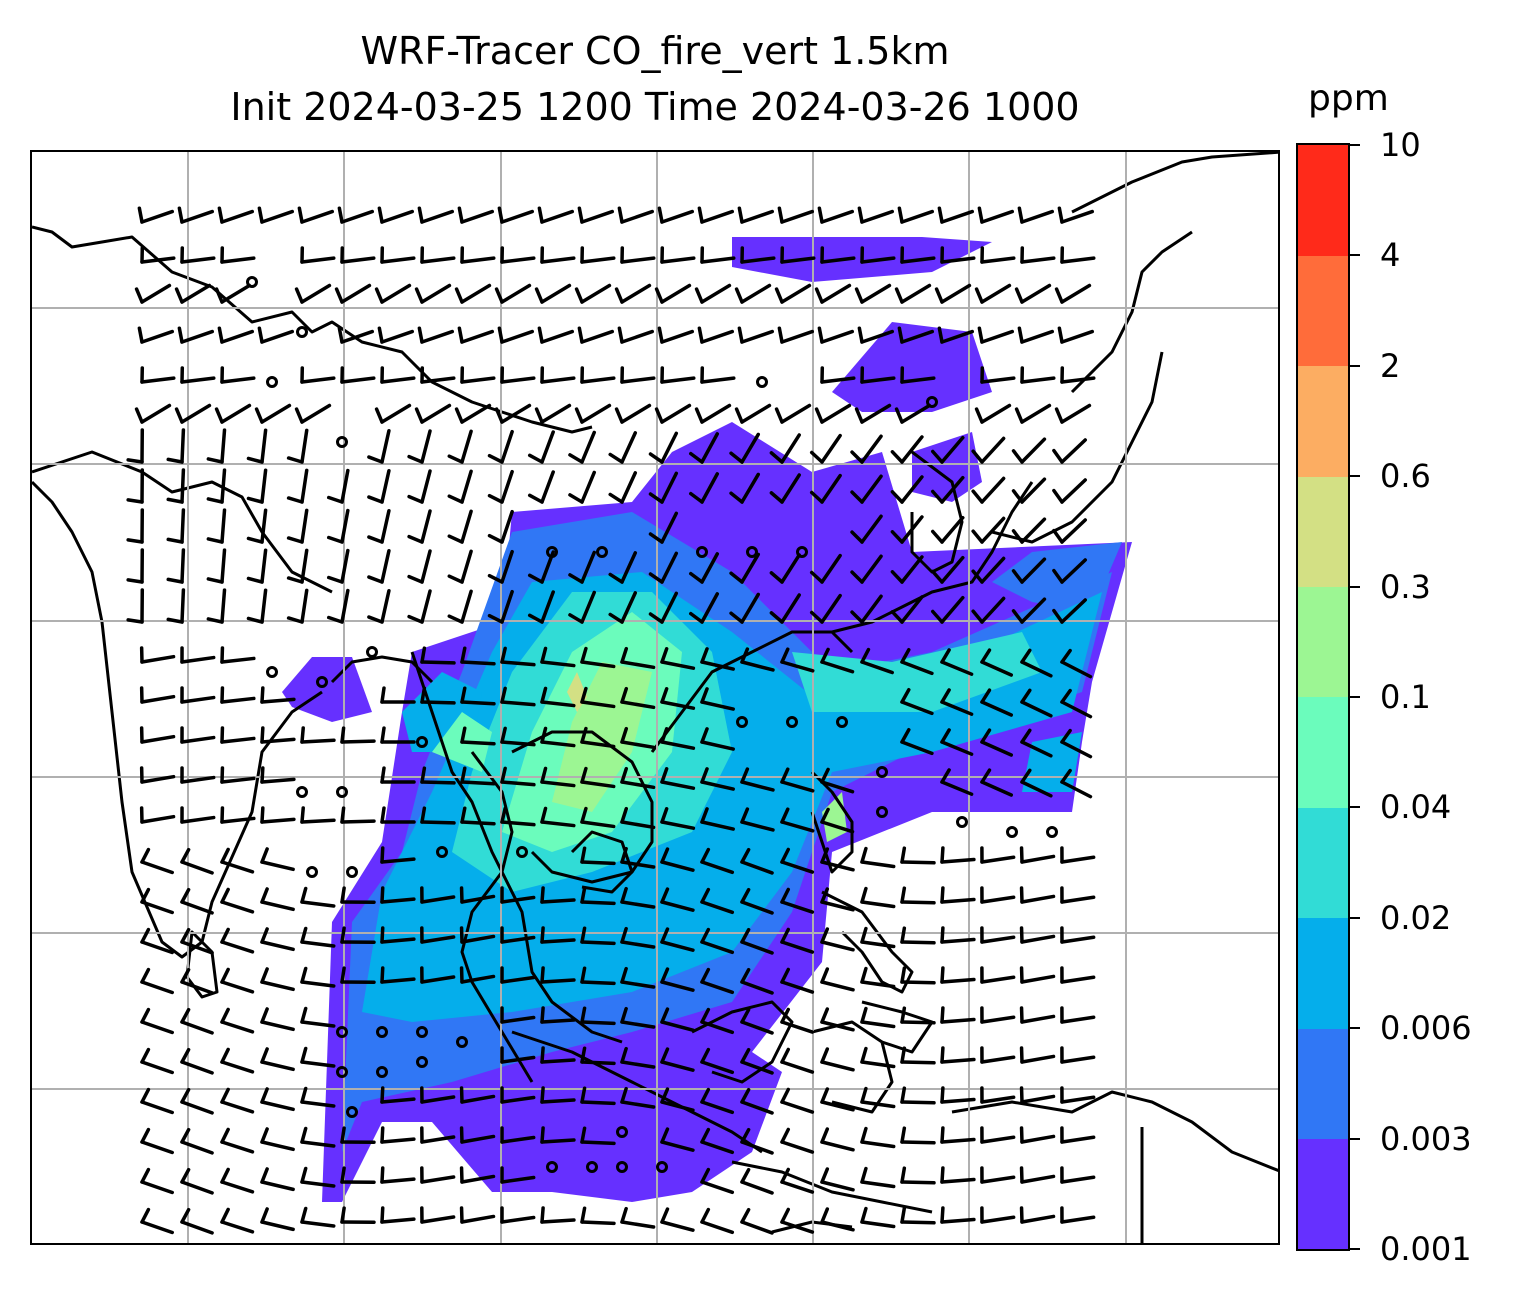 The width and height of the screenshot is (1528, 1306). I want to click on colorbar-tick-label: 0.6, so click(1405, 476).